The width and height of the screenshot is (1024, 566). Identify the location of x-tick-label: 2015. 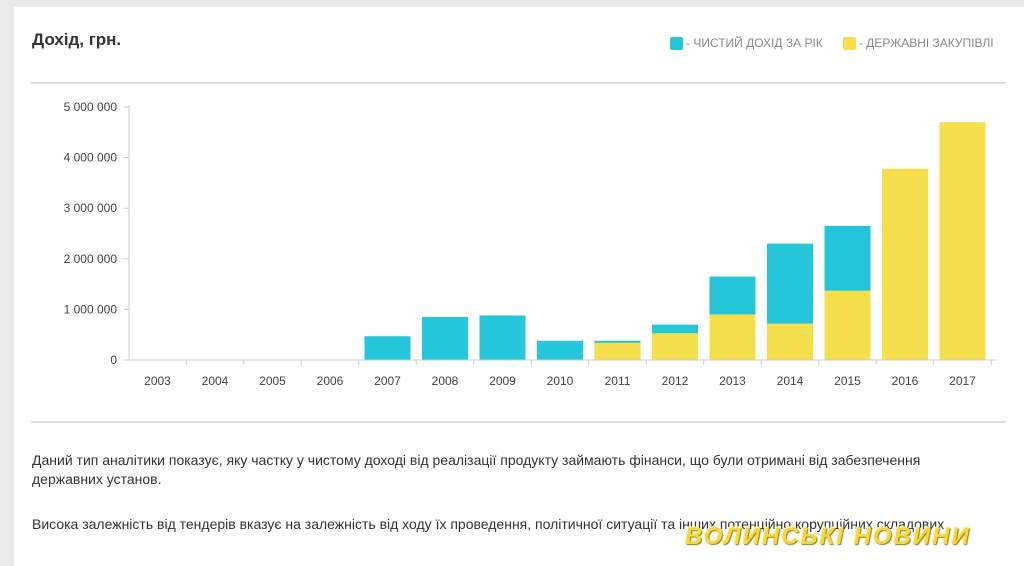
(847, 381).